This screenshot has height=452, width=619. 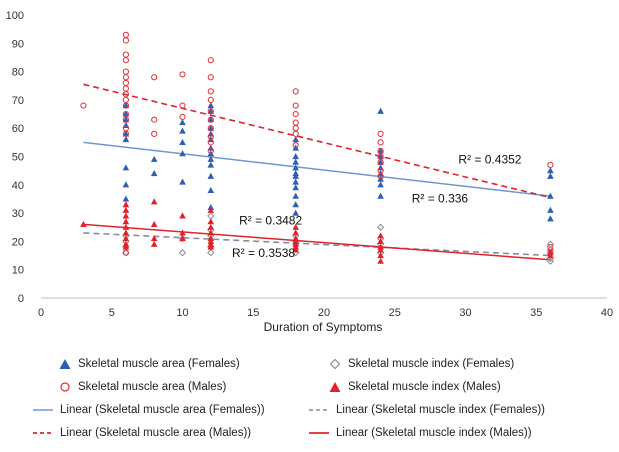 I want to click on legend-item-linear-index-males: Linear (Skeletal muscle index (Males)), so click(x=420, y=433).